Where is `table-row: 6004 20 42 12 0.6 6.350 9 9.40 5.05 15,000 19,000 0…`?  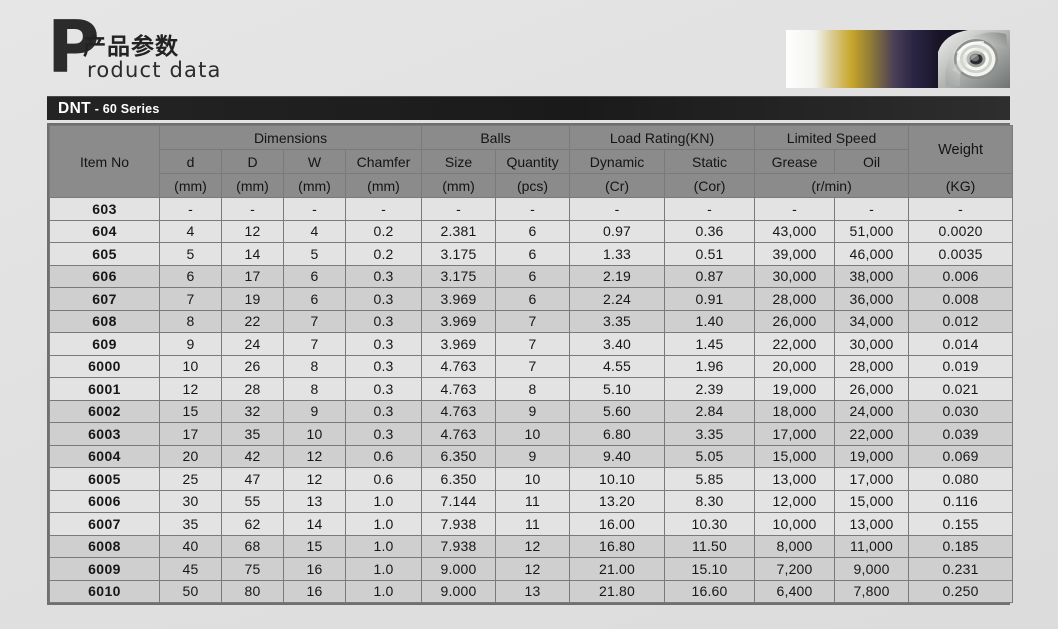
table-row: 6004 20 42 12 0.6 6.350 9 9.40 5.05 15,000 19,000 0… is located at coordinates (531, 456).